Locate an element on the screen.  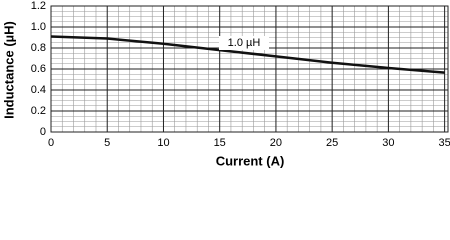
x-axis-title: Current (A) is located at coordinates (250, 160).